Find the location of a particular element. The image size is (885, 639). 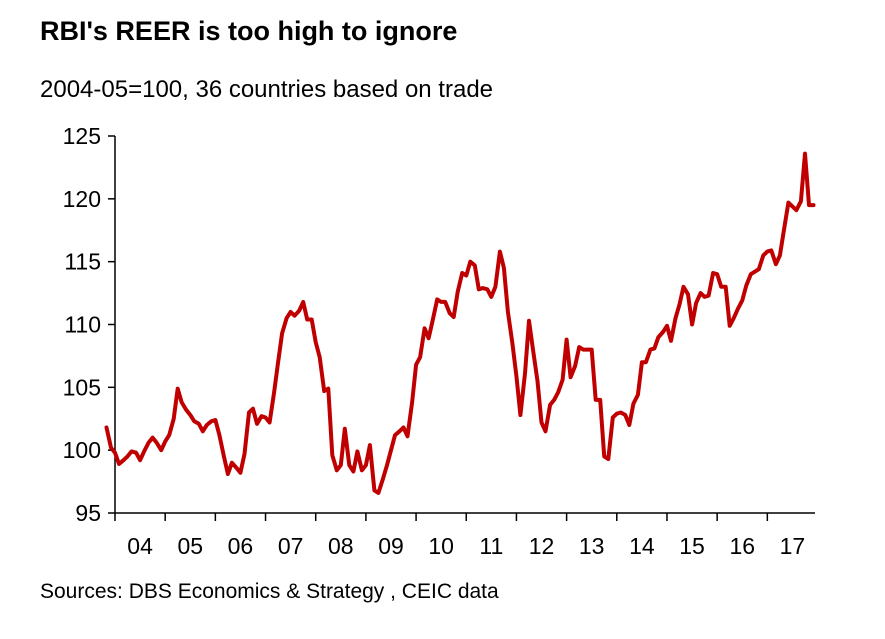

x-tick-label: 10 is located at coordinates (441, 546).